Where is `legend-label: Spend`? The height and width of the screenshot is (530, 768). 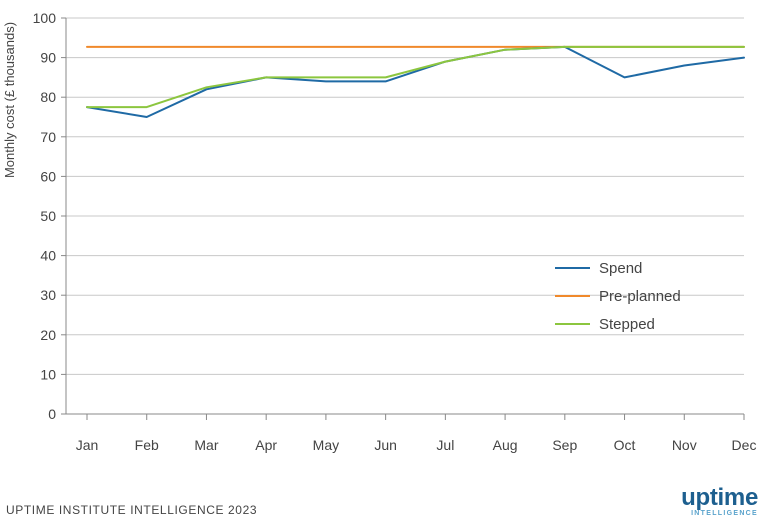 legend-label: Spend is located at coordinates (620, 268).